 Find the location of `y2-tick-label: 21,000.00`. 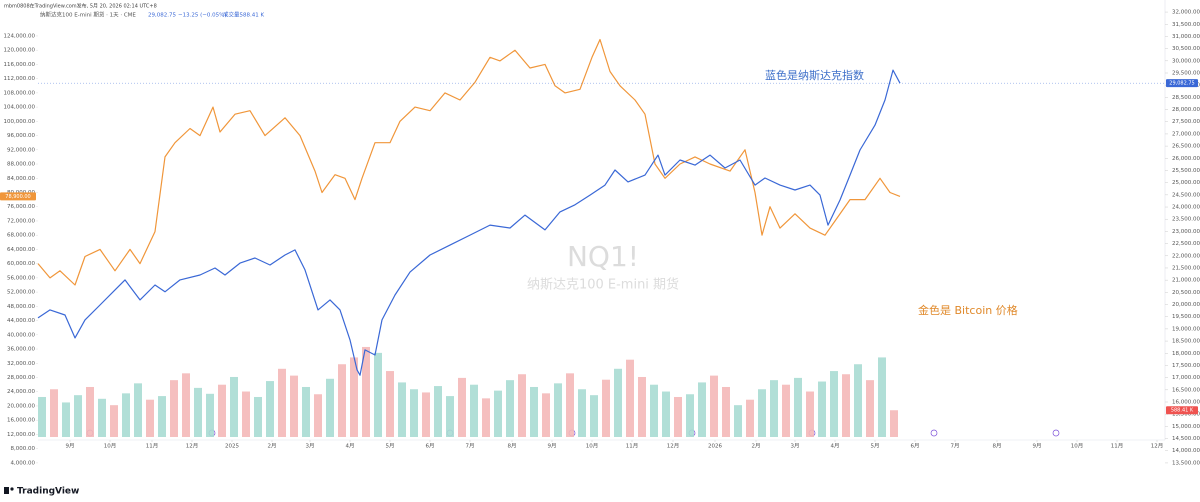

y2-tick-label: 21,000.00 is located at coordinates (1186, 281).